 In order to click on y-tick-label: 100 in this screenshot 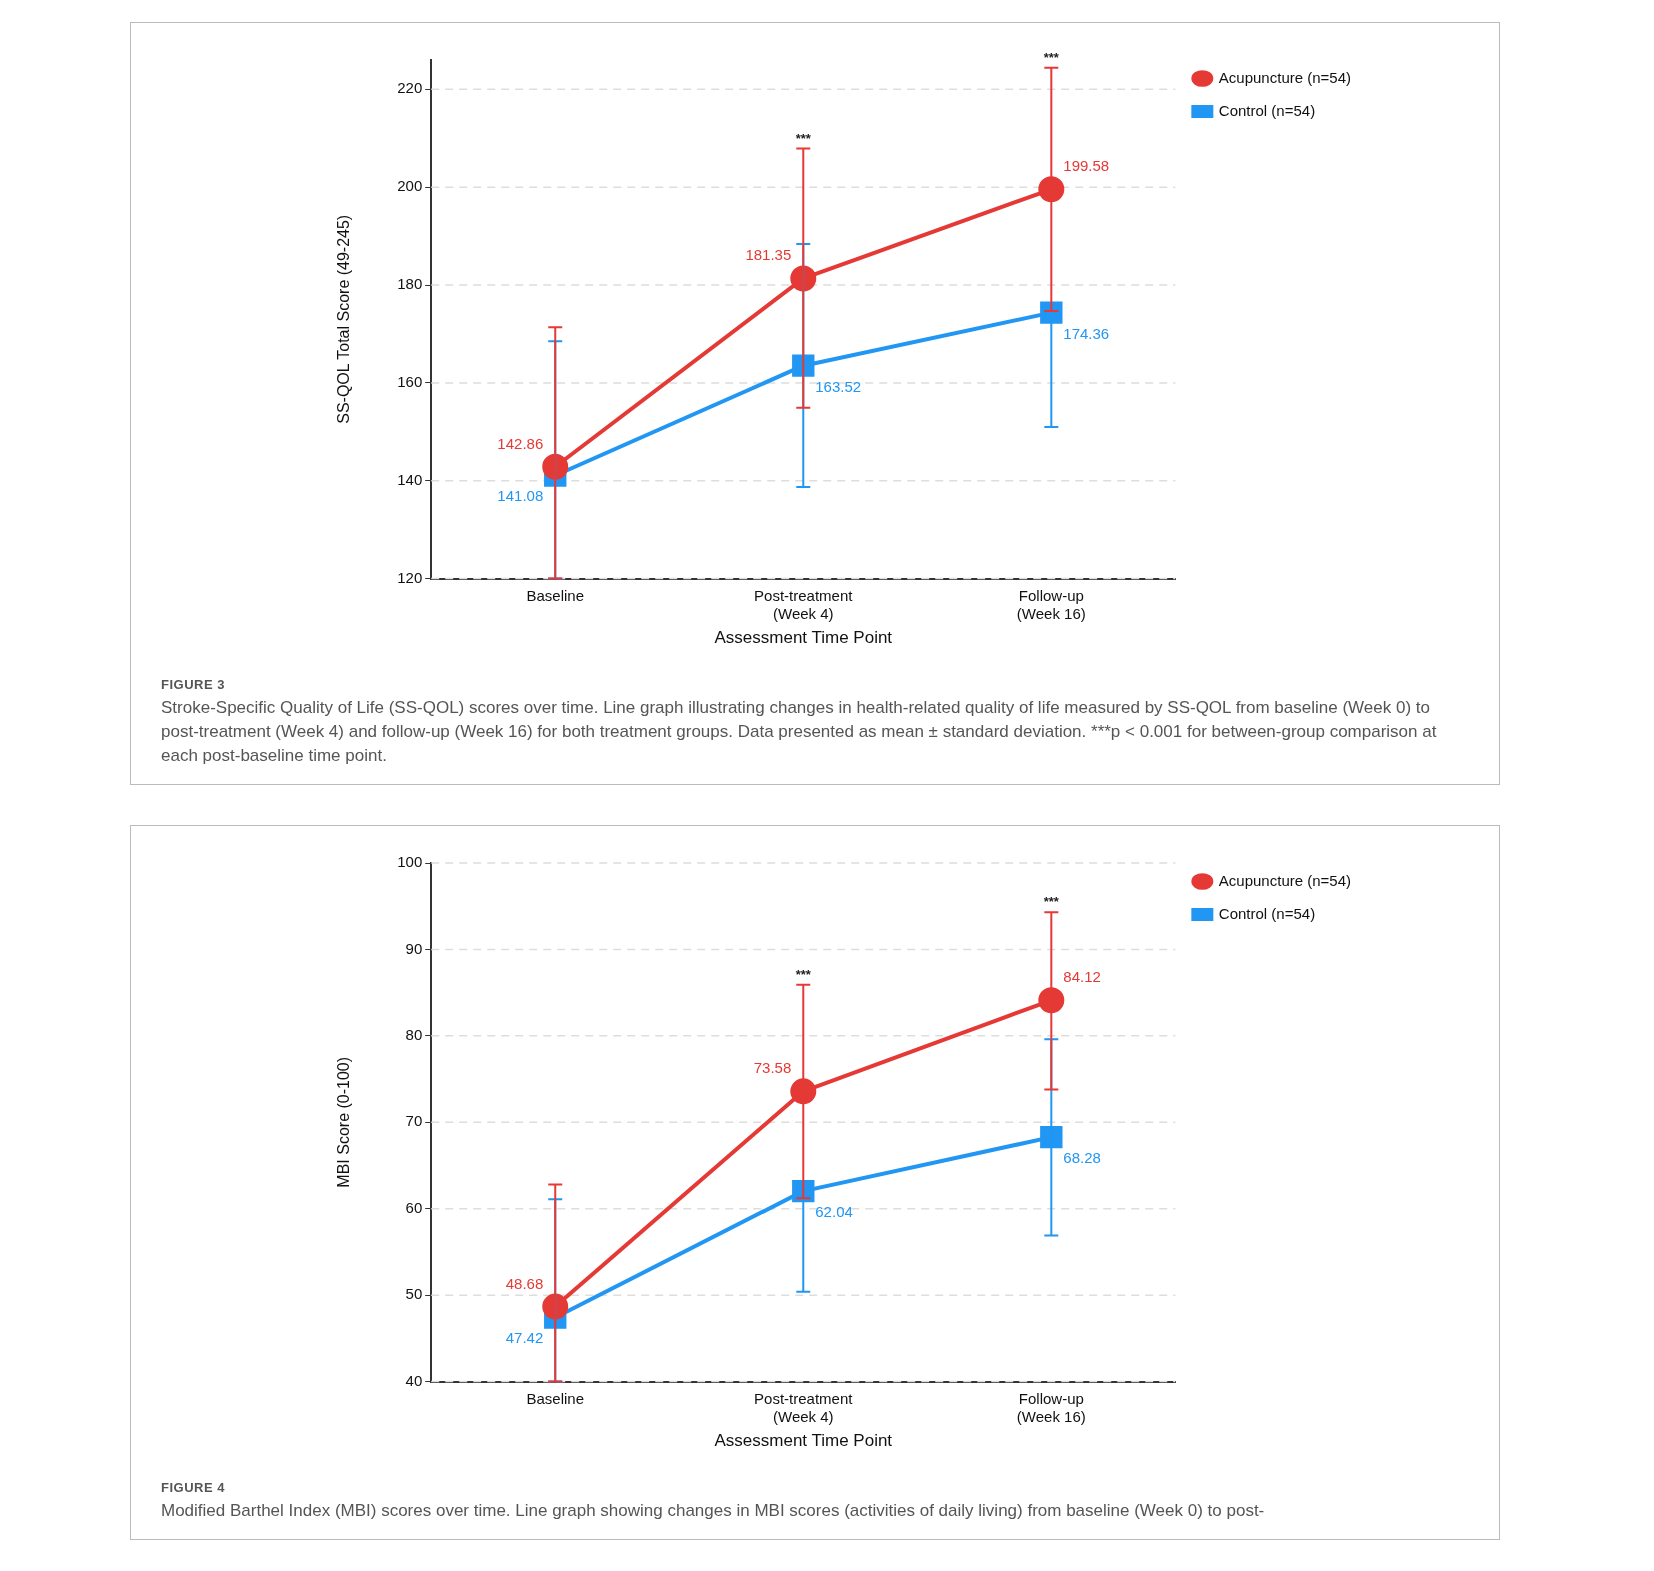, I will do `click(410, 862)`.